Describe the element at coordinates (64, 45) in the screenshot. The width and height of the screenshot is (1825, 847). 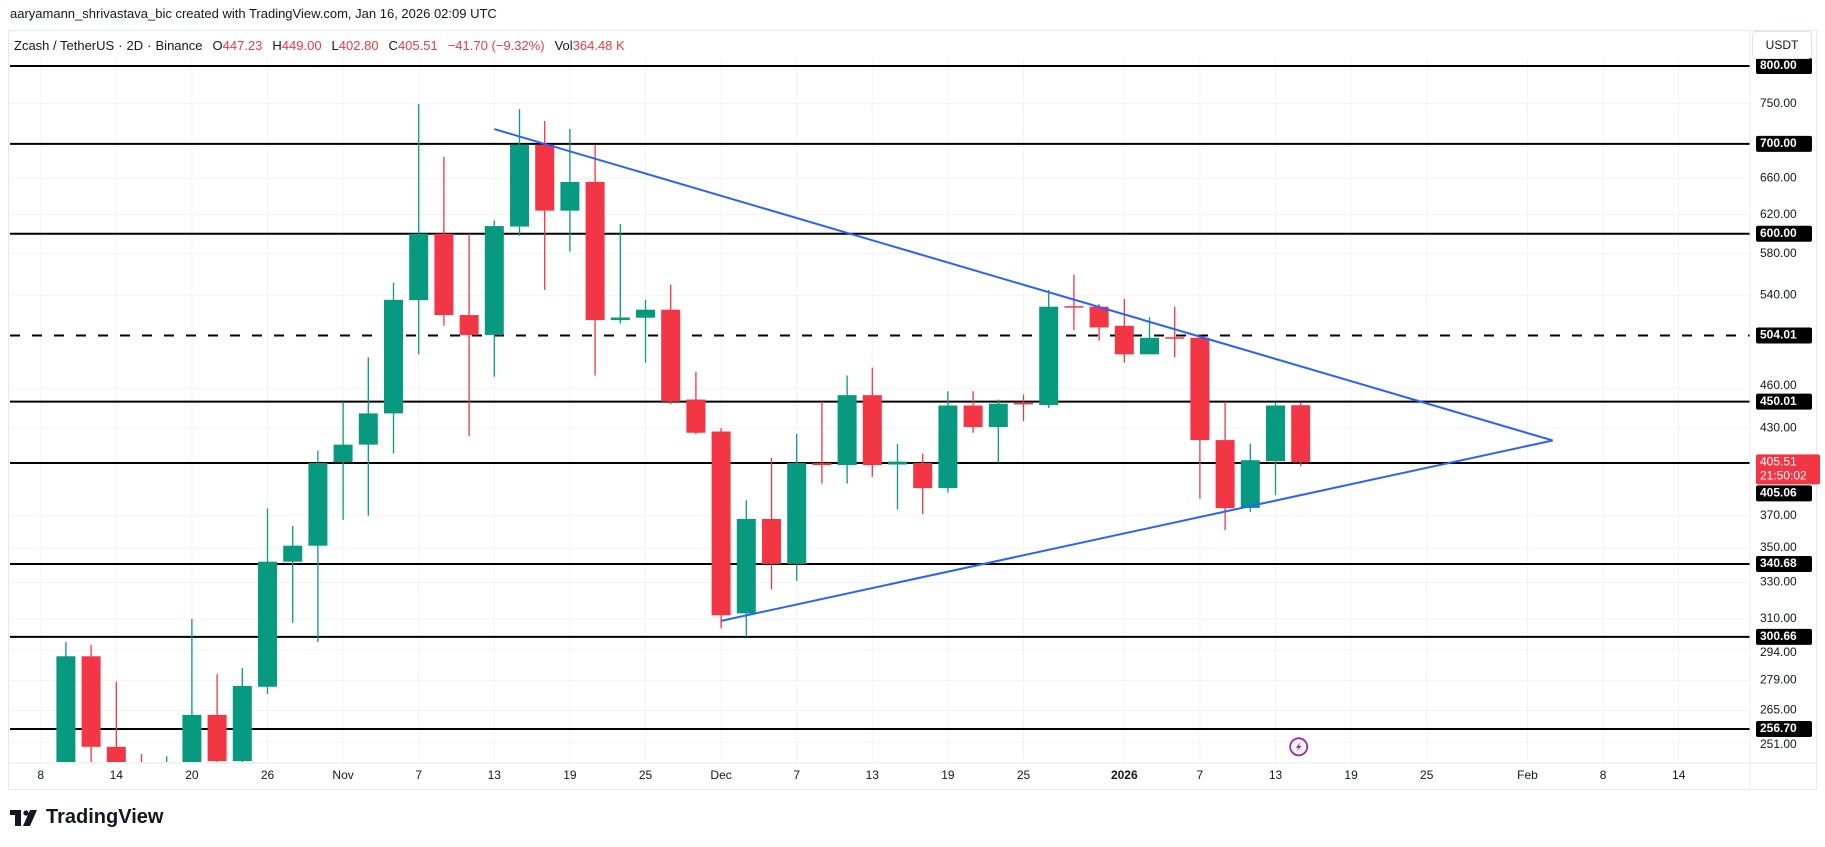
I see `legend-symbol: Zcash / TetherUS` at that location.